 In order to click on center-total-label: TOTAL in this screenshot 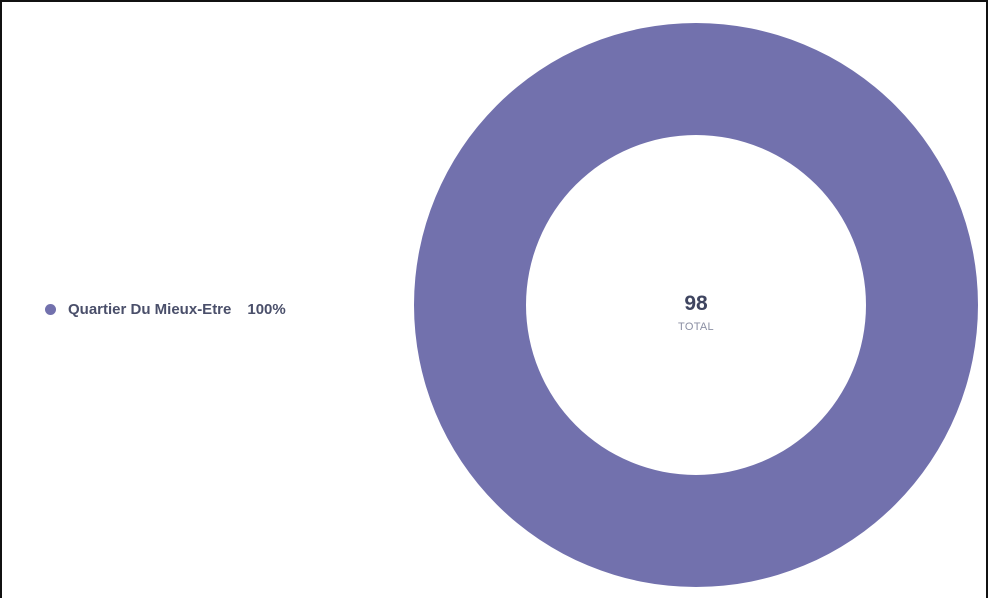, I will do `click(696, 327)`.